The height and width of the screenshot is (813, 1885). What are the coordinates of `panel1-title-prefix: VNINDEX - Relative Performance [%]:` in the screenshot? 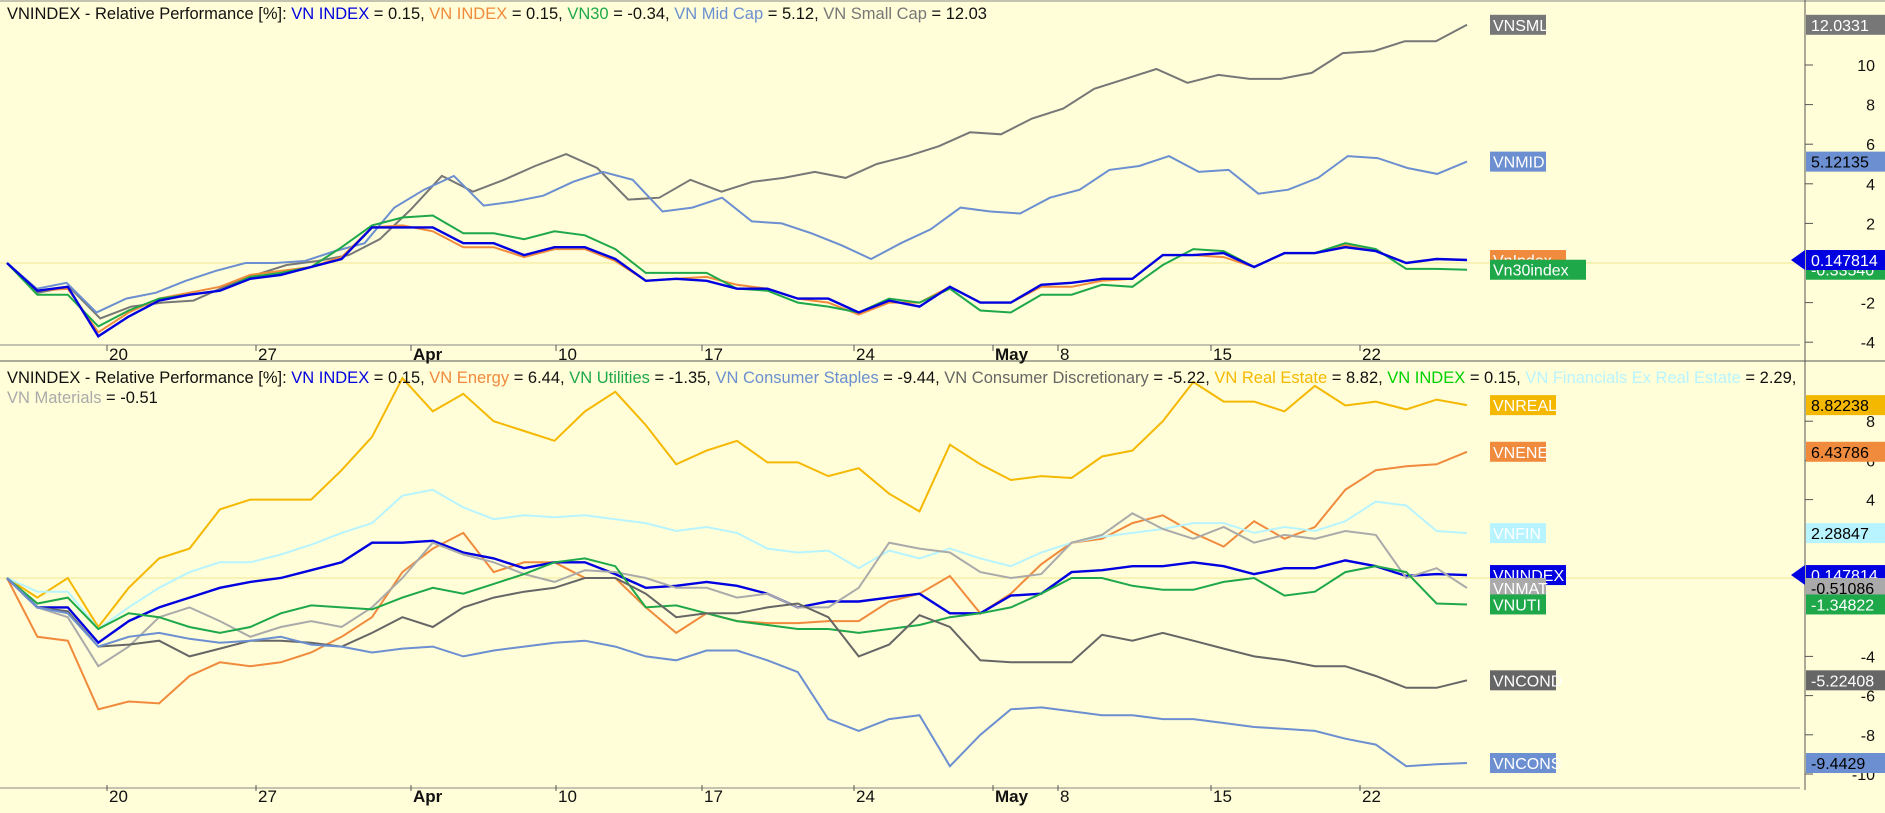 It's located at (147, 14).